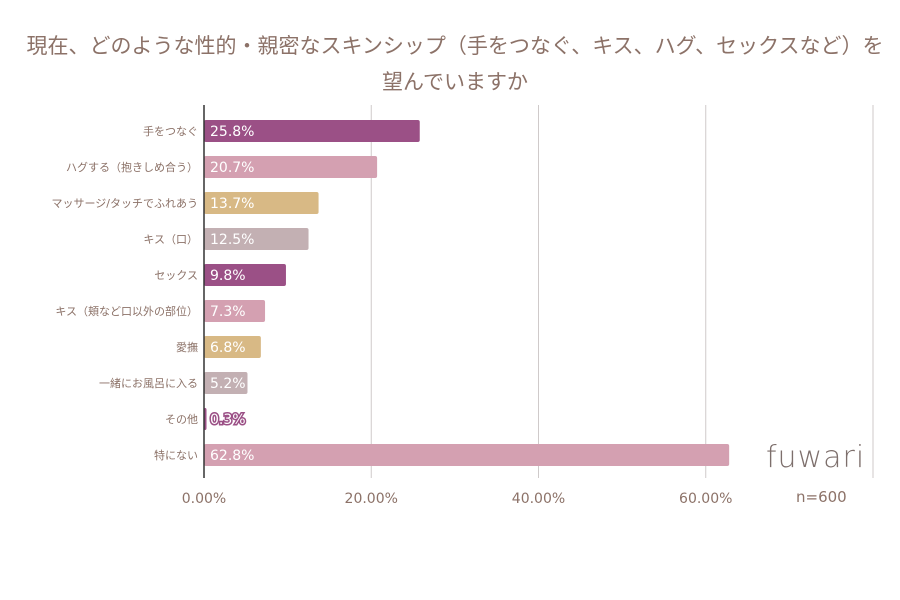 The image size is (900, 600). I want to click on x-tick-label: 20.00%, so click(371, 499).